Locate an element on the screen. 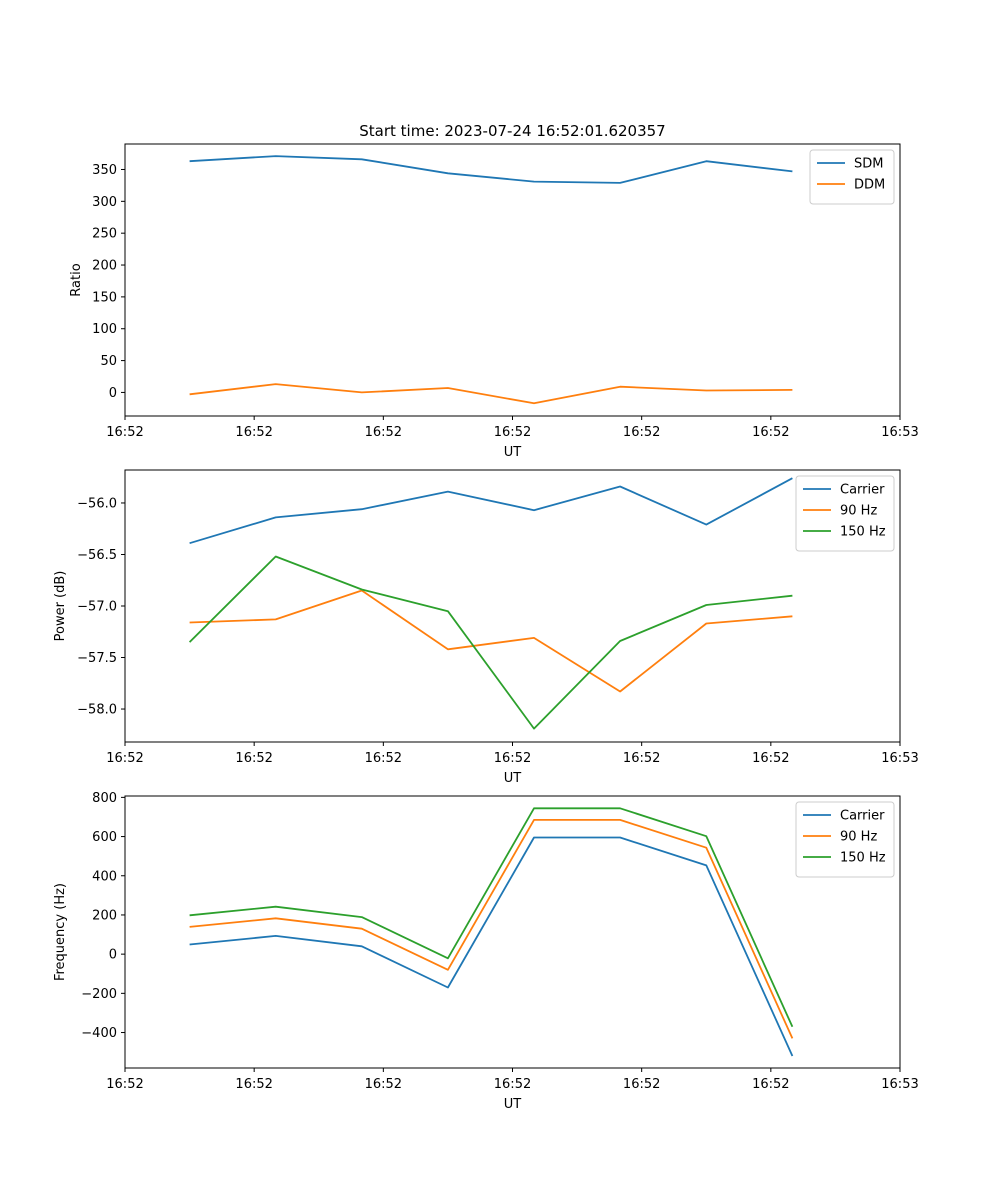 The width and height of the screenshot is (1000, 1200). y-axis-label: Ratio is located at coordinates (76, 279).